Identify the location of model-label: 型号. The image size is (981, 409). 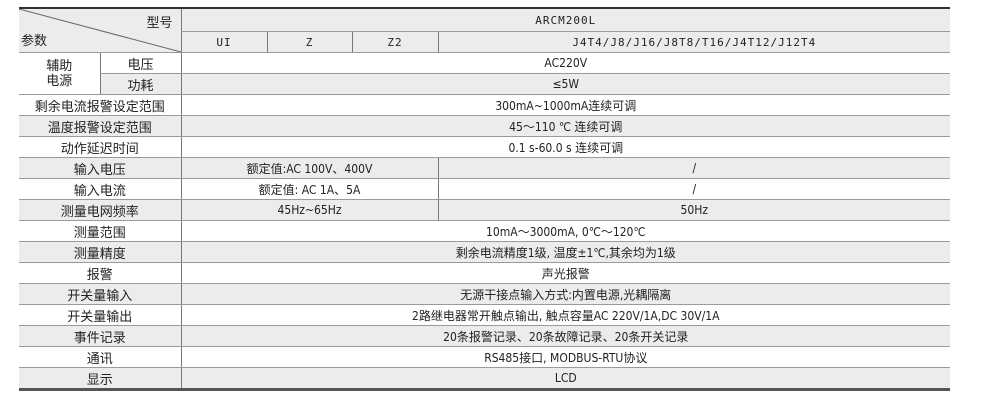
(159, 23).